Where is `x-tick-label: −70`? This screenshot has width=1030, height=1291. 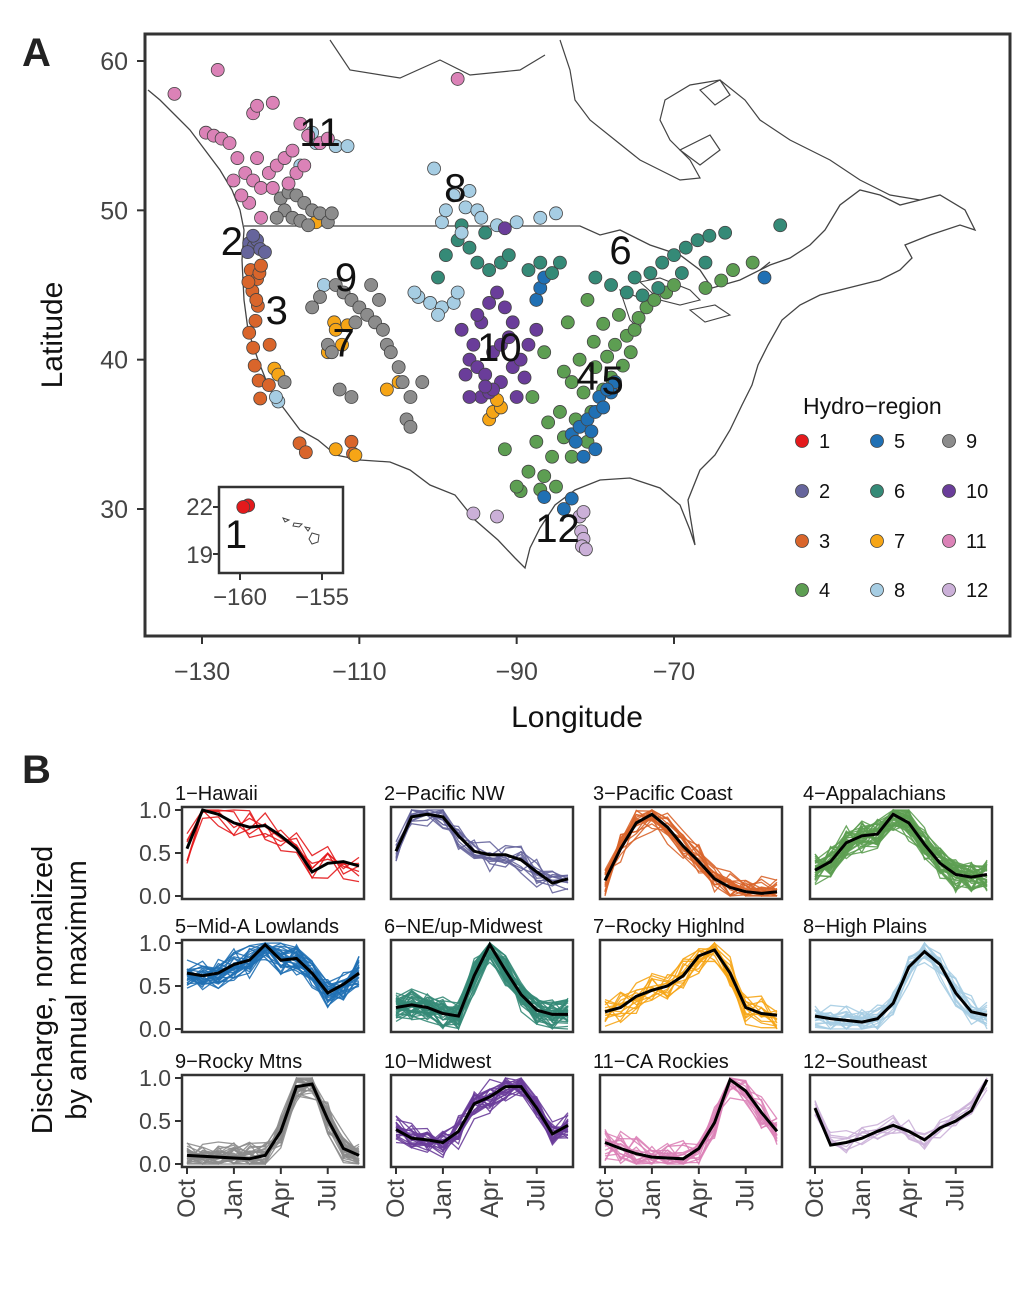 x-tick-label: −70 is located at coordinates (674, 672).